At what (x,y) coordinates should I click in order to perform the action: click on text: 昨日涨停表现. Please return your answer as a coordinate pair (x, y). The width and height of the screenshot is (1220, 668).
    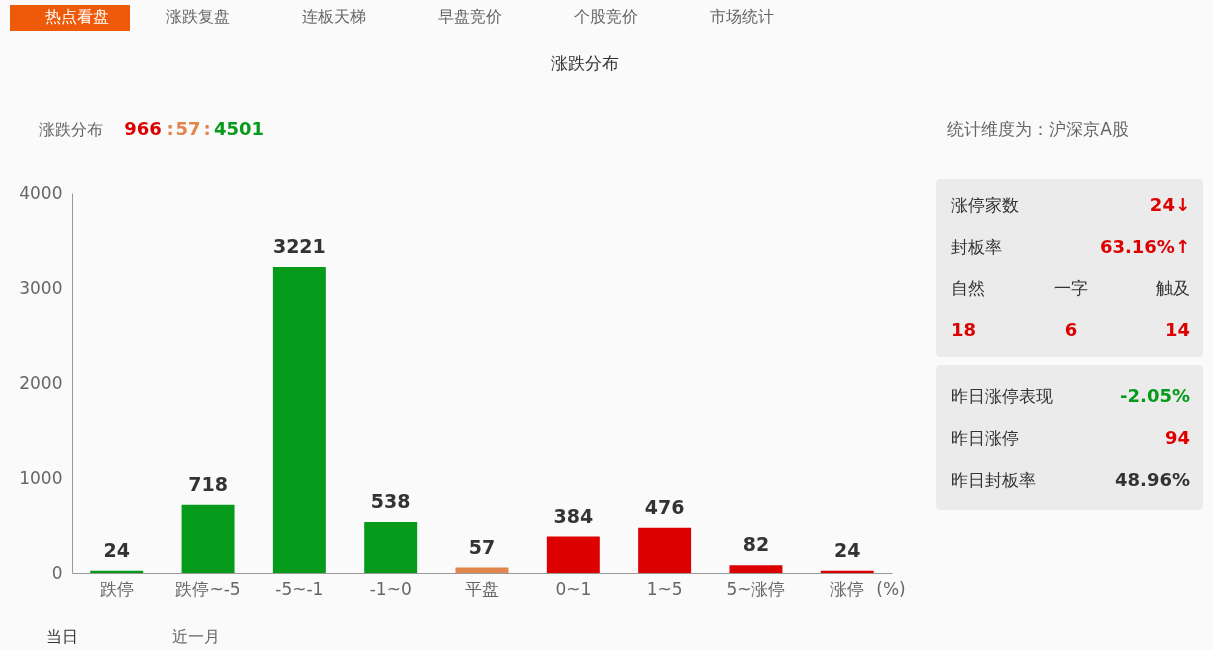
    Looking at the image, I should click on (1002, 396).